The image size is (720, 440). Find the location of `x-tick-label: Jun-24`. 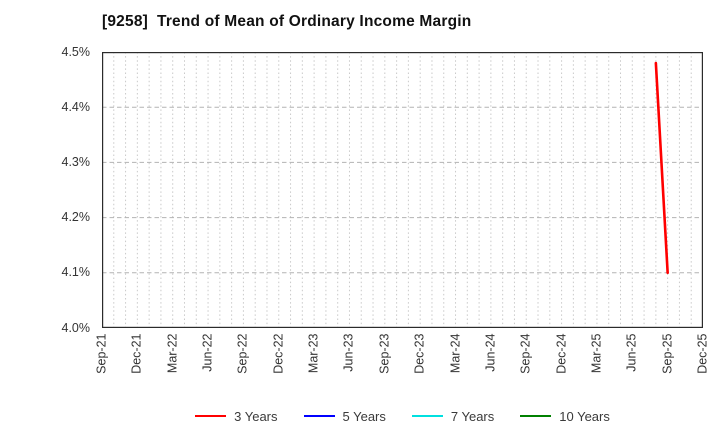

x-tick-label: Jun-24 is located at coordinates (490, 352).